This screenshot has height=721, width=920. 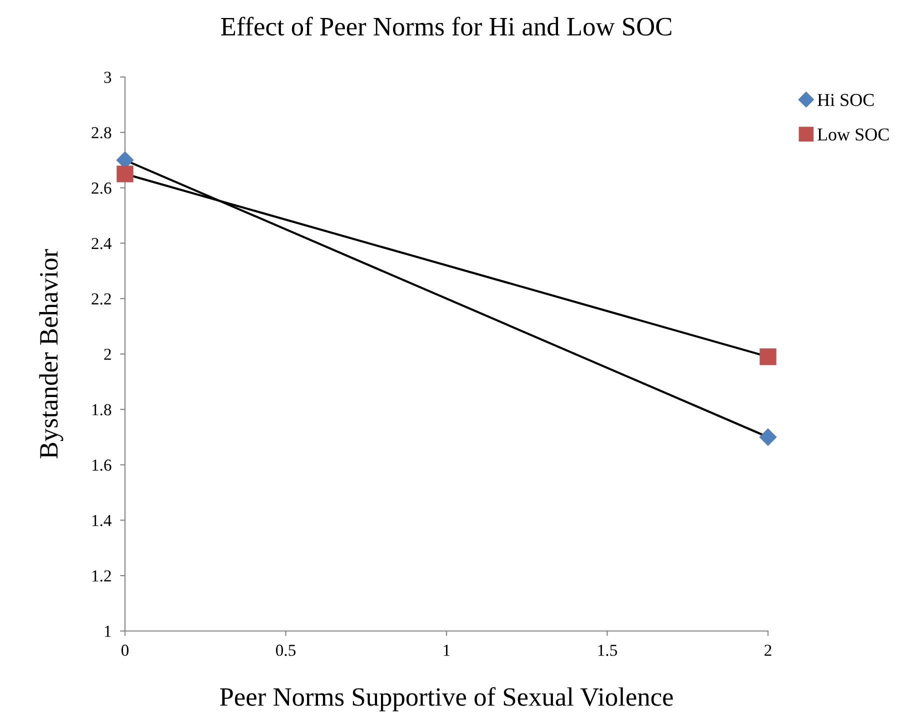 What do you see at coordinates (102, 465) in the screenshot?
I see `y-tick-label: 1.6` at bounding box center [102, 465].